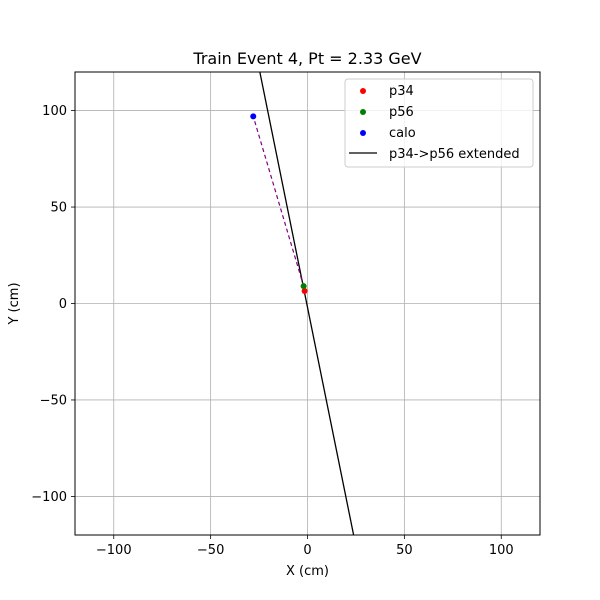 Image resolution: width=600 pixels, height=600 pixels. What do you see at coordinates (401, 112) in the screenshot?
I see `legend-label-p56: p56` at bounding box center [401, 112].